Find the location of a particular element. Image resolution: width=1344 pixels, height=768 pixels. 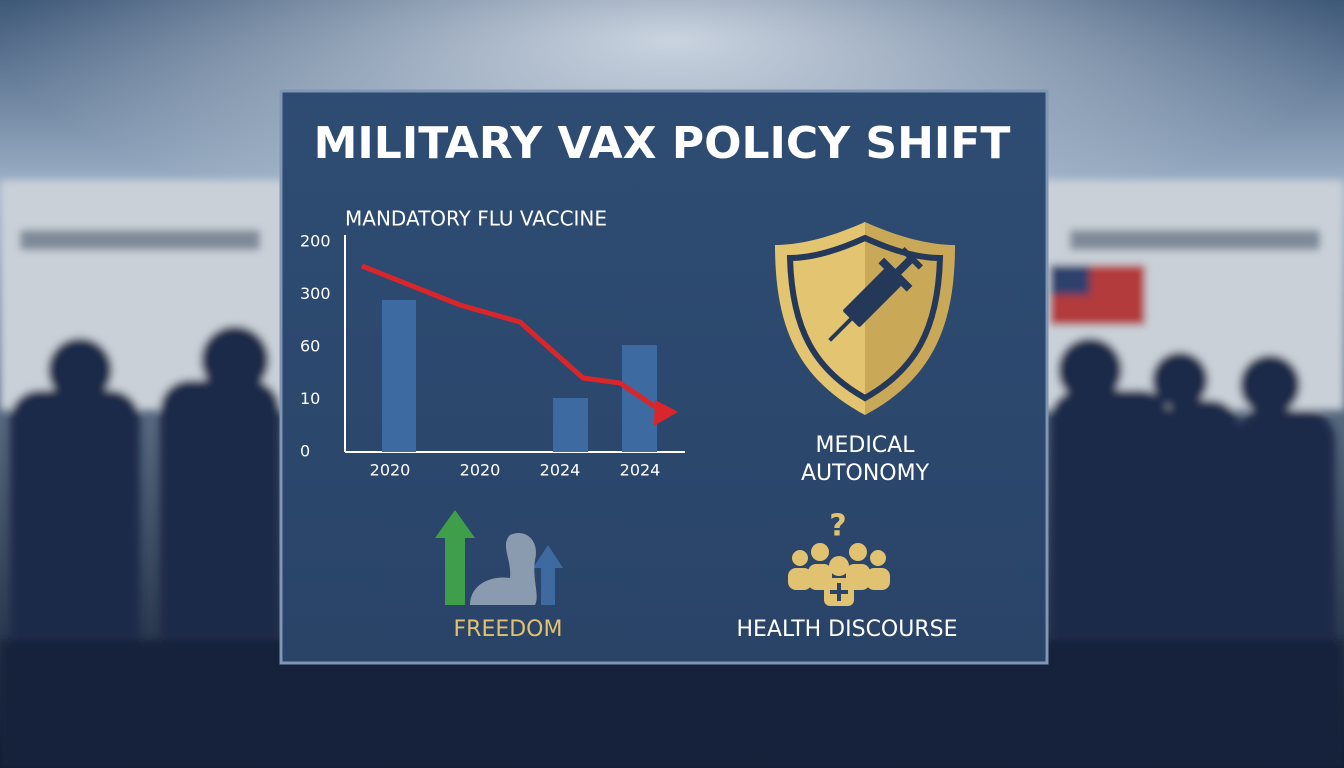

freedom-icon is located at coordinates (499, 557).